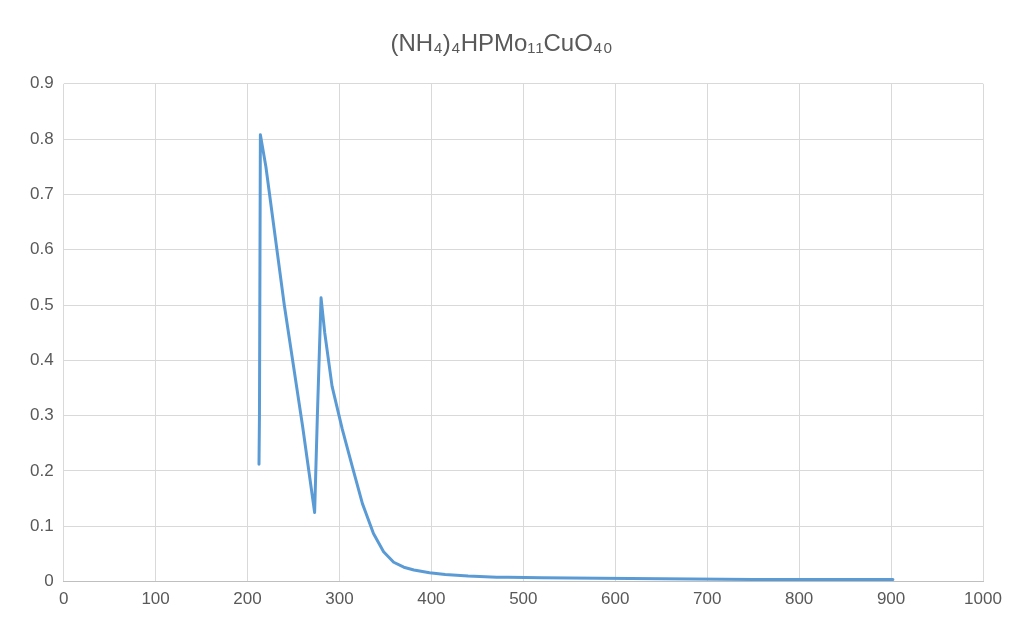 Image resolution: width=1013 pixels, height=628 pixels. Describe the element at coordinates (339, 599) in the screenshot. I see `x-tick-label: 300` at that location.